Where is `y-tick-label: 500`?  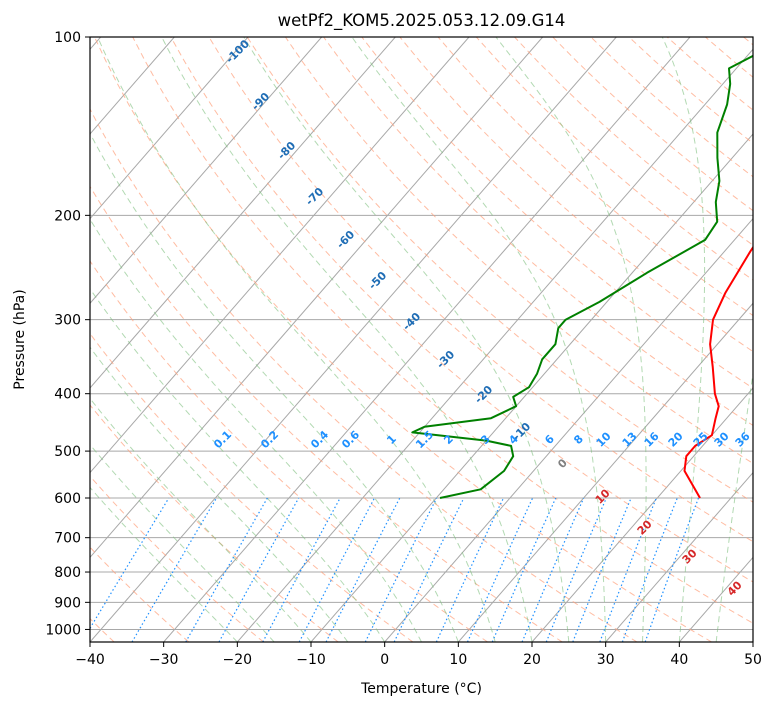
y-tick-label: 500 is located at coordinates (67, 452).